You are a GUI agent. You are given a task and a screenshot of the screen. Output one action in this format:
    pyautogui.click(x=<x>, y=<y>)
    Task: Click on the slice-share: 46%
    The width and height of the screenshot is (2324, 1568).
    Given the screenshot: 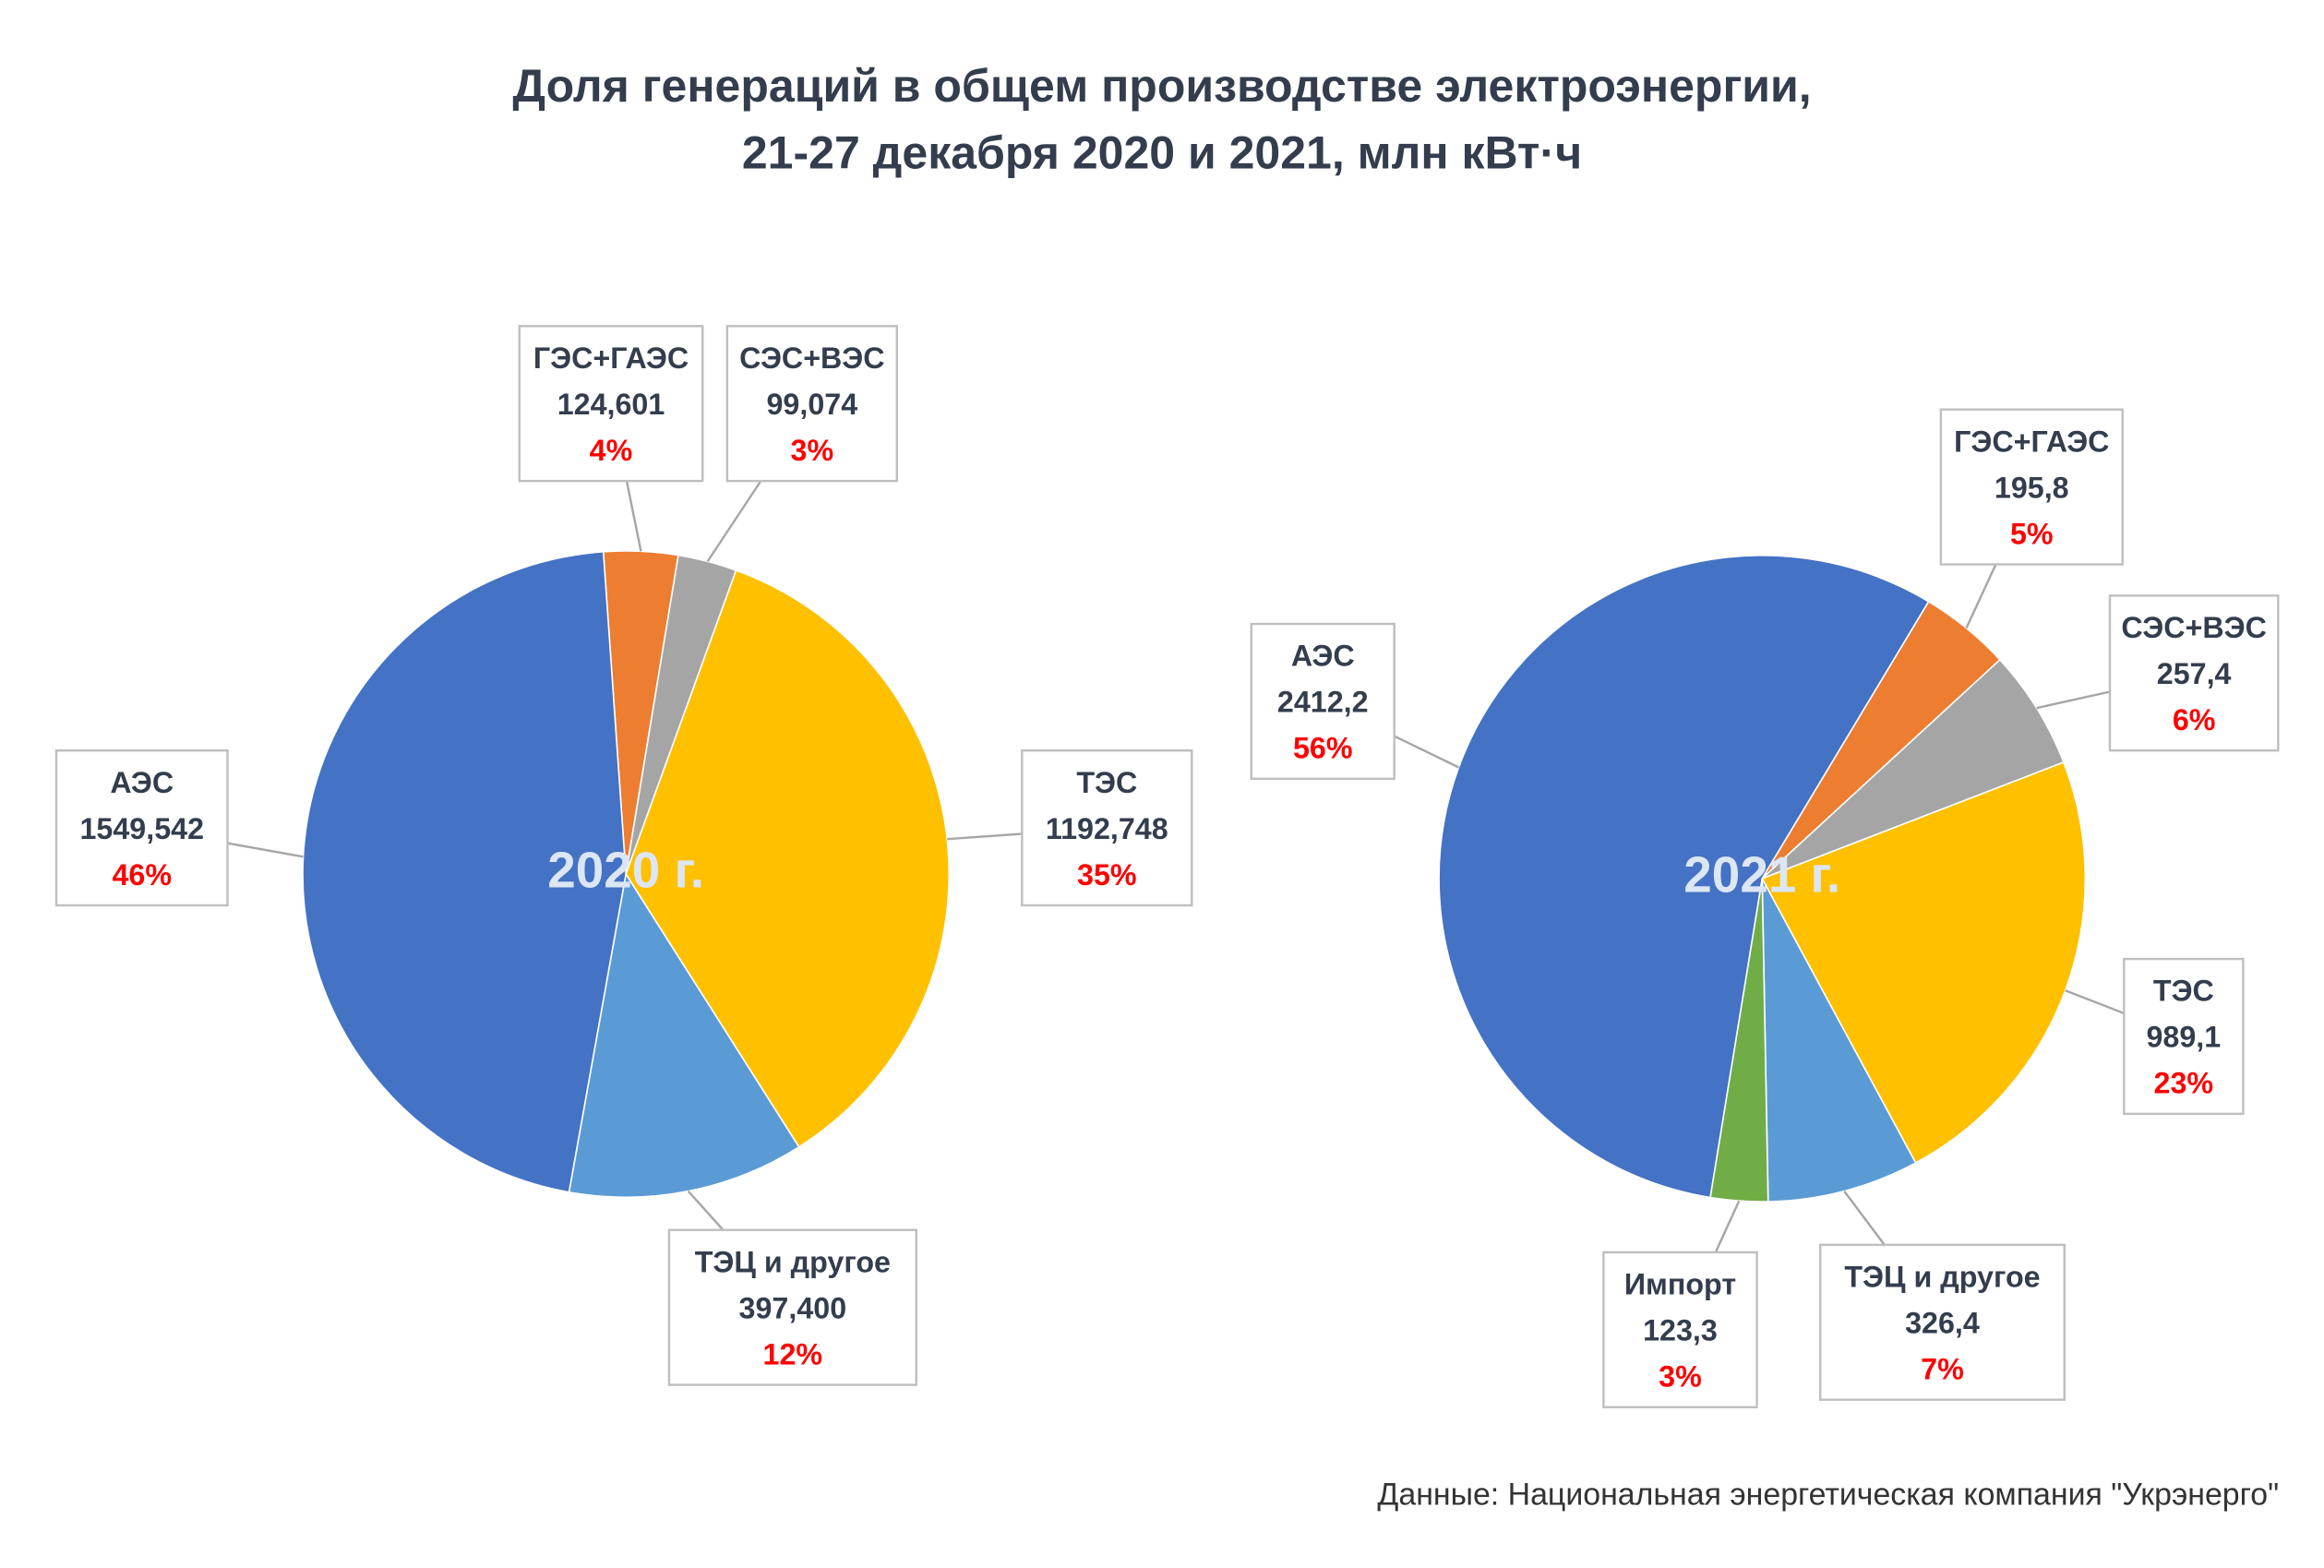 What is the action you would take?
    pyautogui.click(x=142, y=875)
    